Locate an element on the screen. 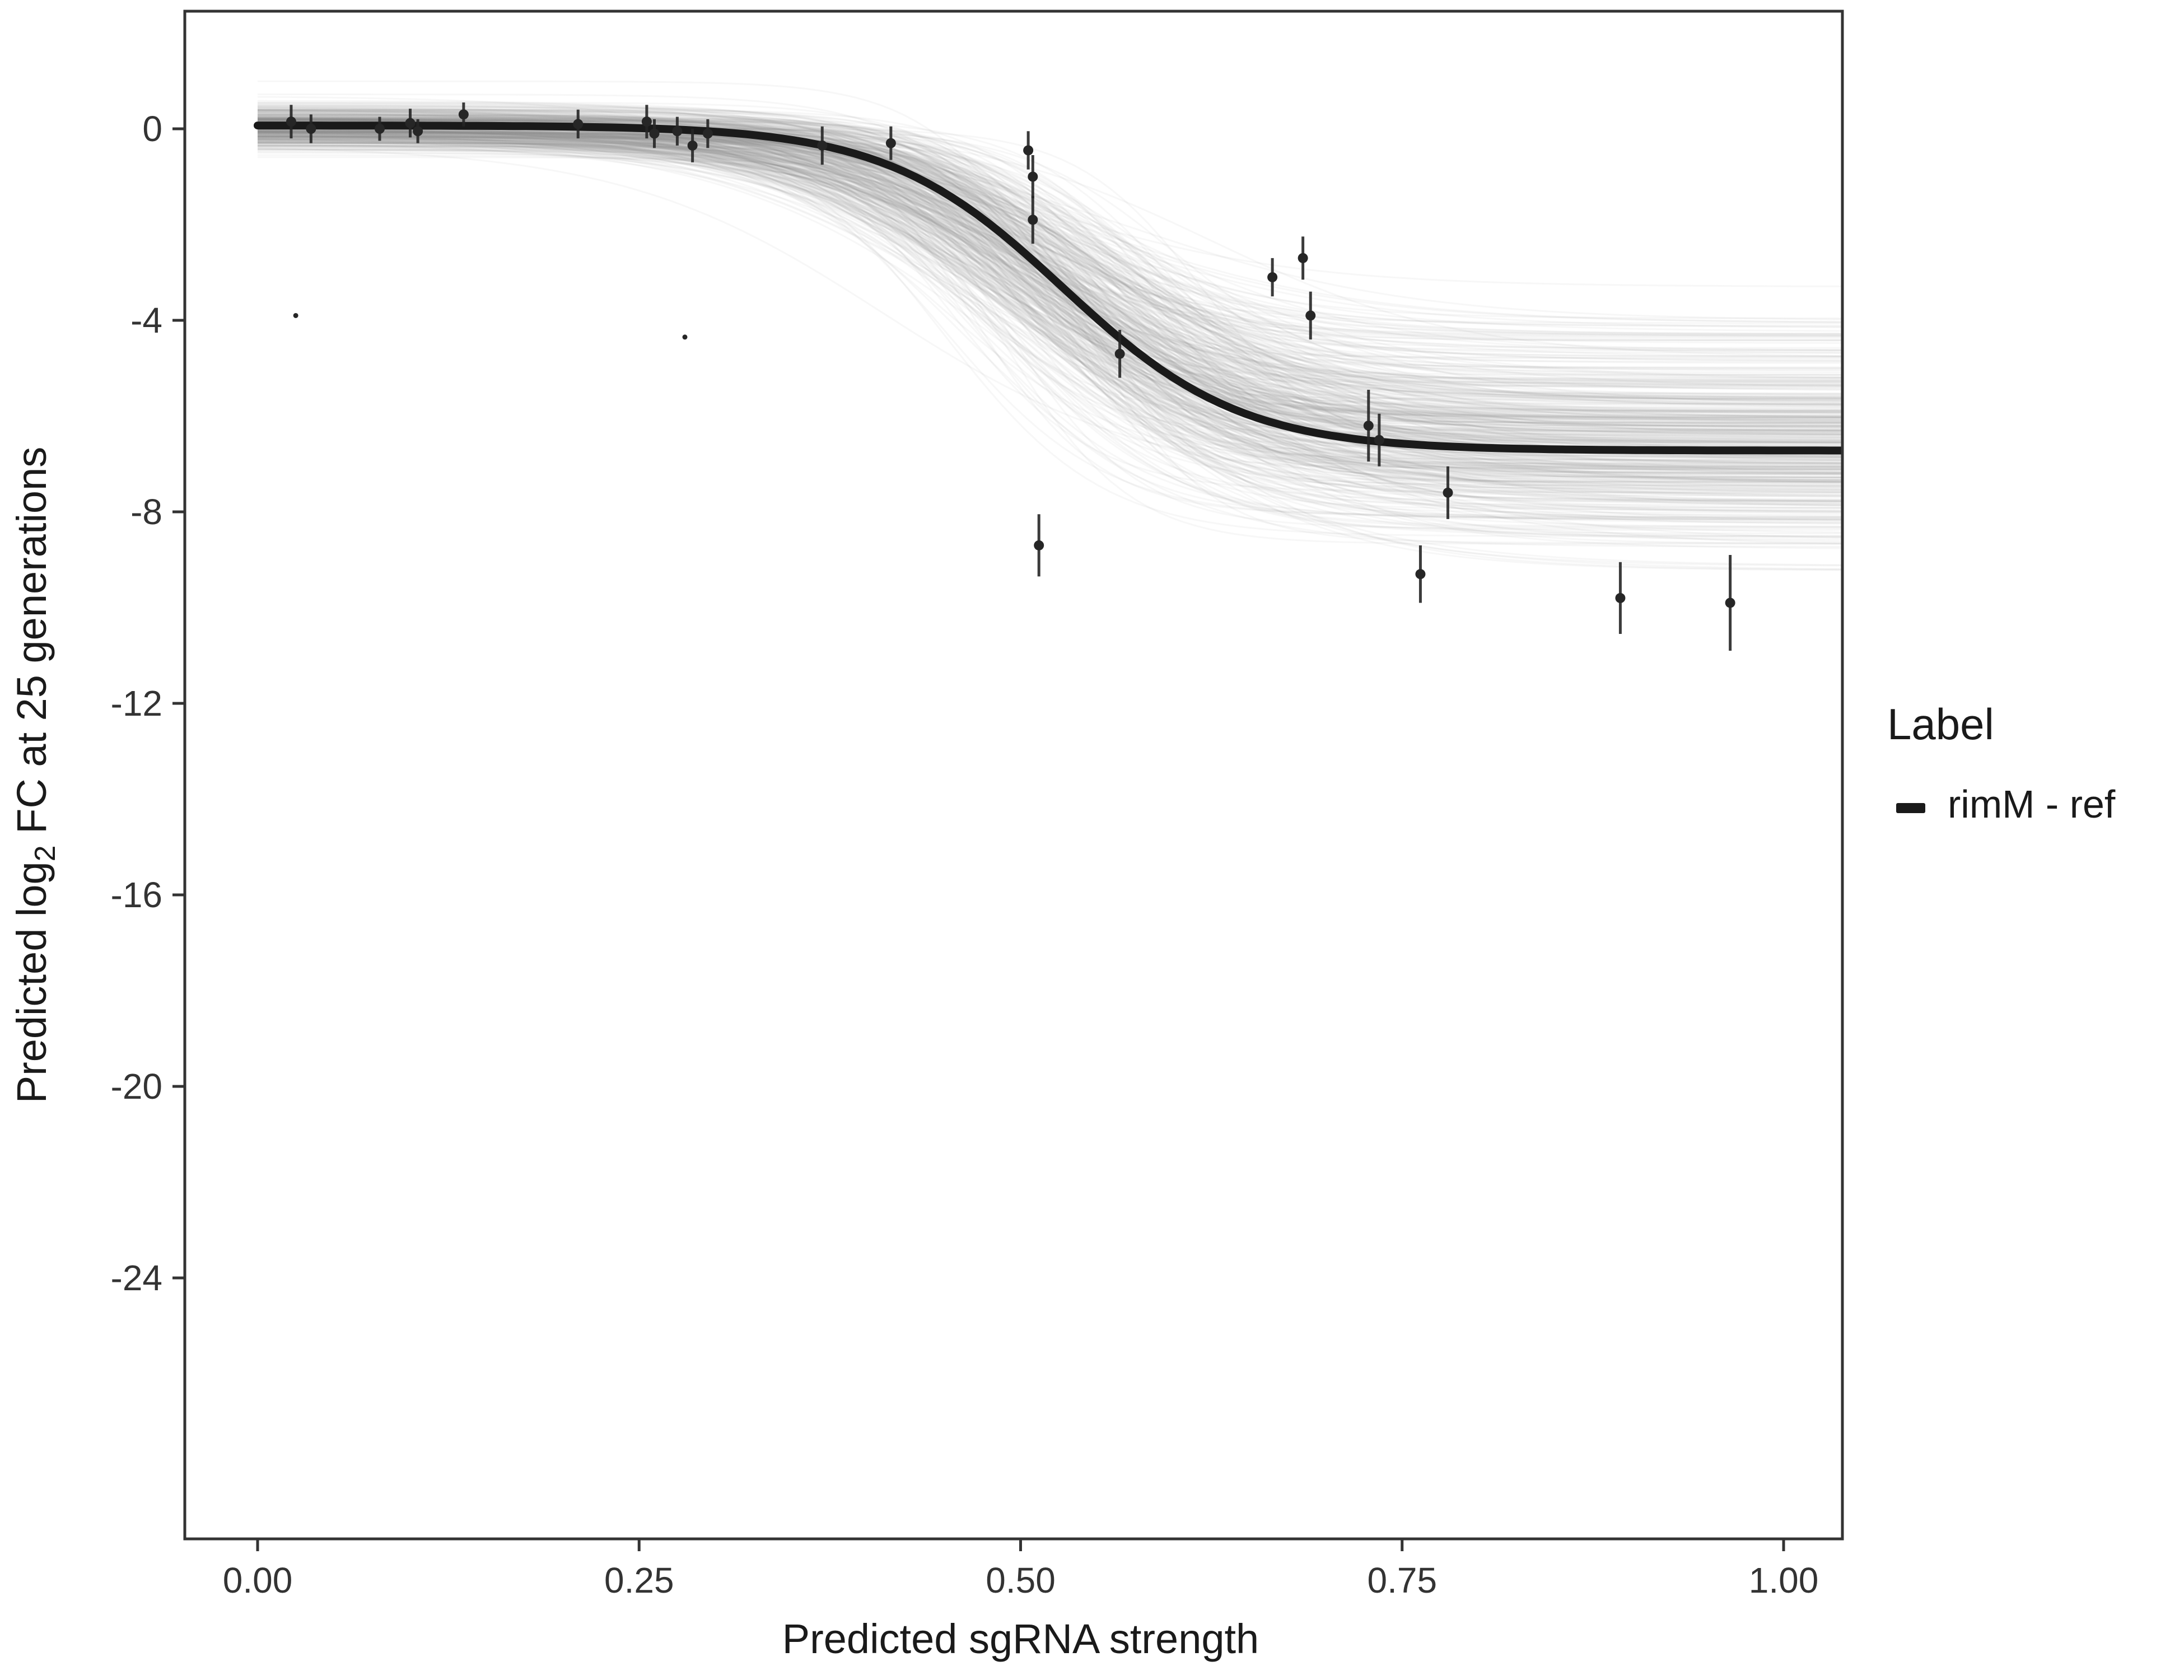  y-tick-label: -12 is located at coordinates (137, 704).